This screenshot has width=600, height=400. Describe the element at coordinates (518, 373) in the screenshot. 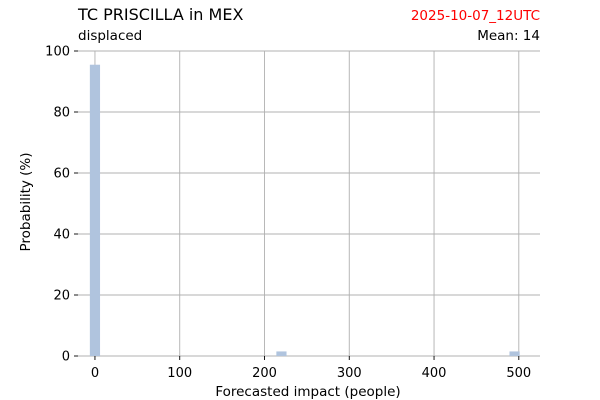

I see `x-tick-label: 500` at that location.